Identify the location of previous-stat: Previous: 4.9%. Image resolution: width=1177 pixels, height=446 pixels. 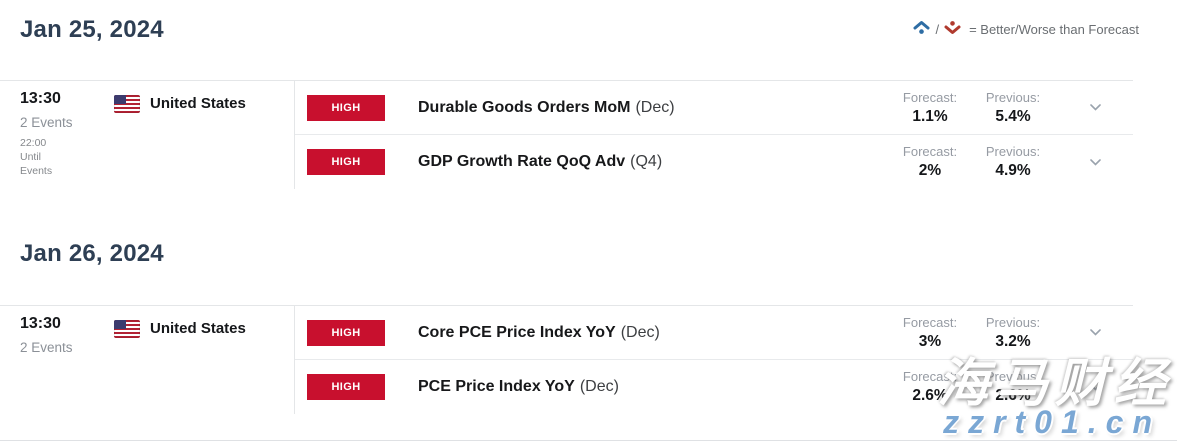
(1013, 162).